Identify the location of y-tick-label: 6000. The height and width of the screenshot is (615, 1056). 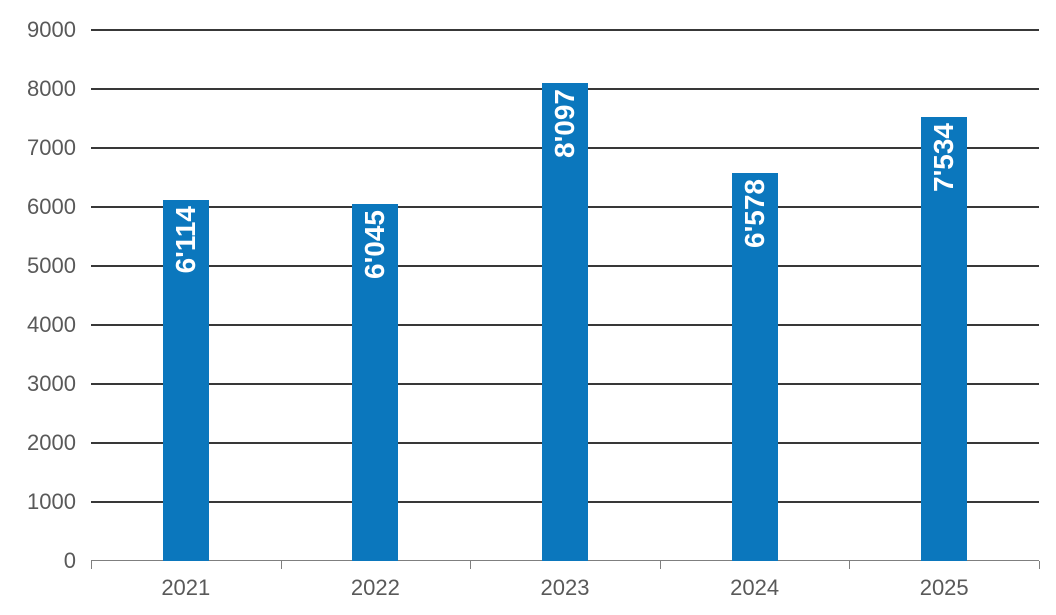
(51, 206).